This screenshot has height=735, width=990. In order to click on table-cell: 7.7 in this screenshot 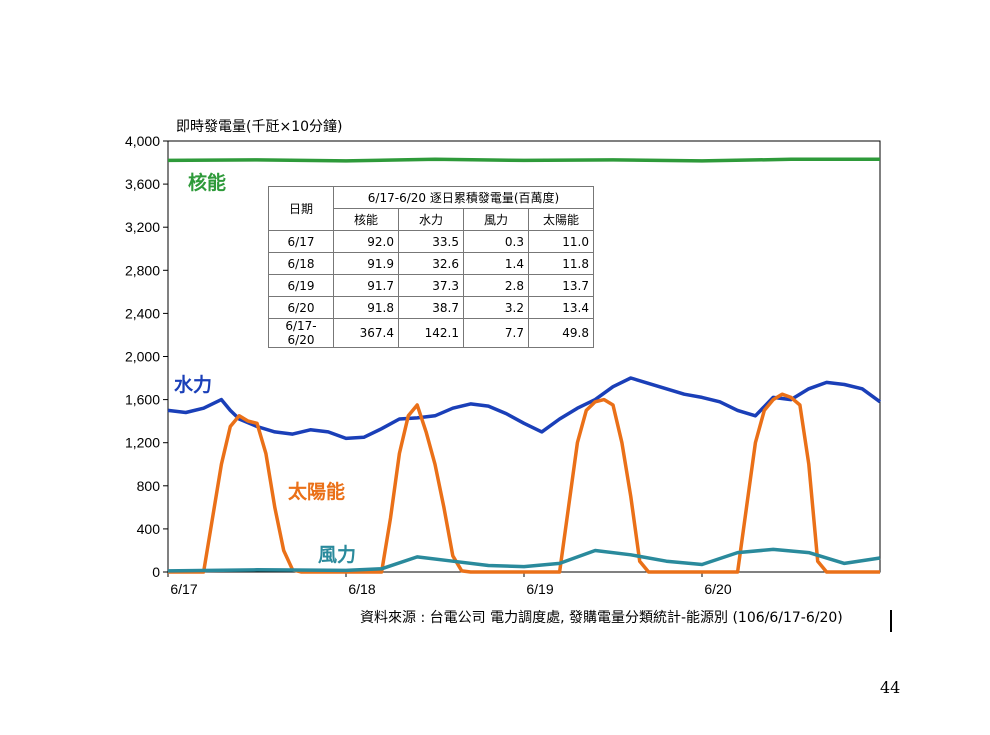, I will do `click(496, 333)`.